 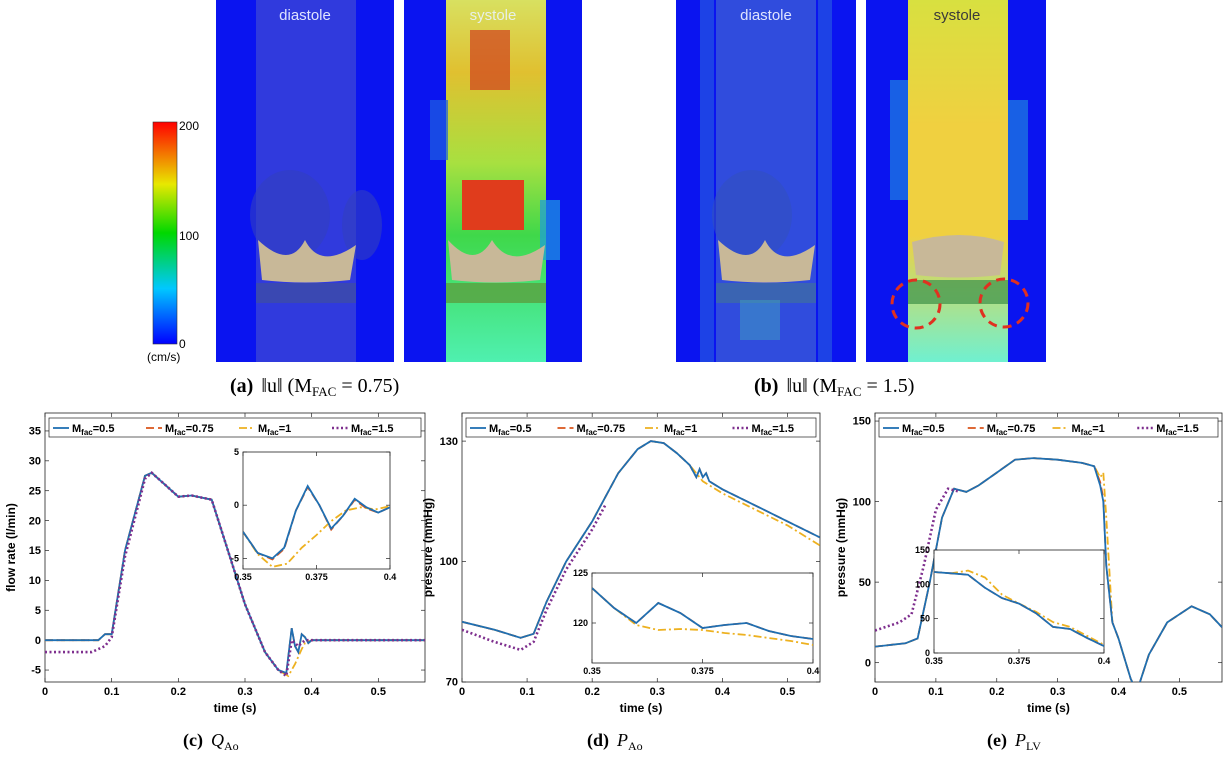 What do you see at coordinates (211, 741) in the screenshot?
I see `svg-text:(c)QAo: (c) QAo` at bounding box center [211, 741].